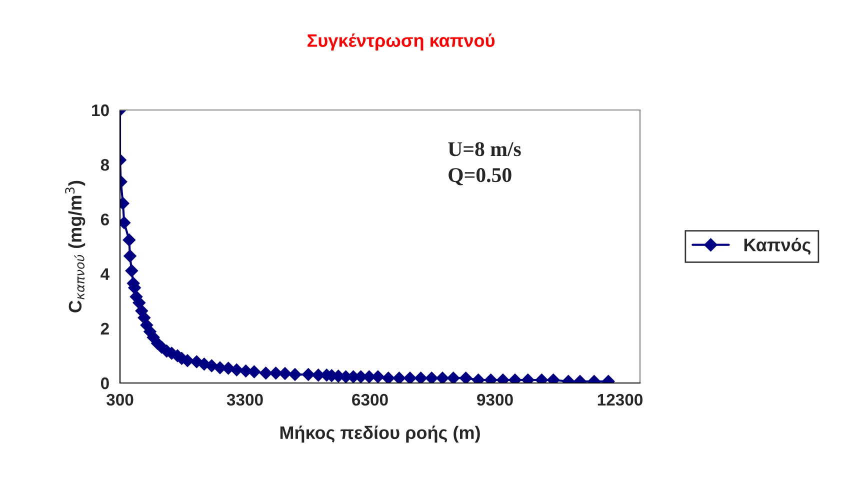  What do you see at coordinates (105, 165) in the screenshot?
I see `y-tick-label: 8` at bounding box center [105, 165].